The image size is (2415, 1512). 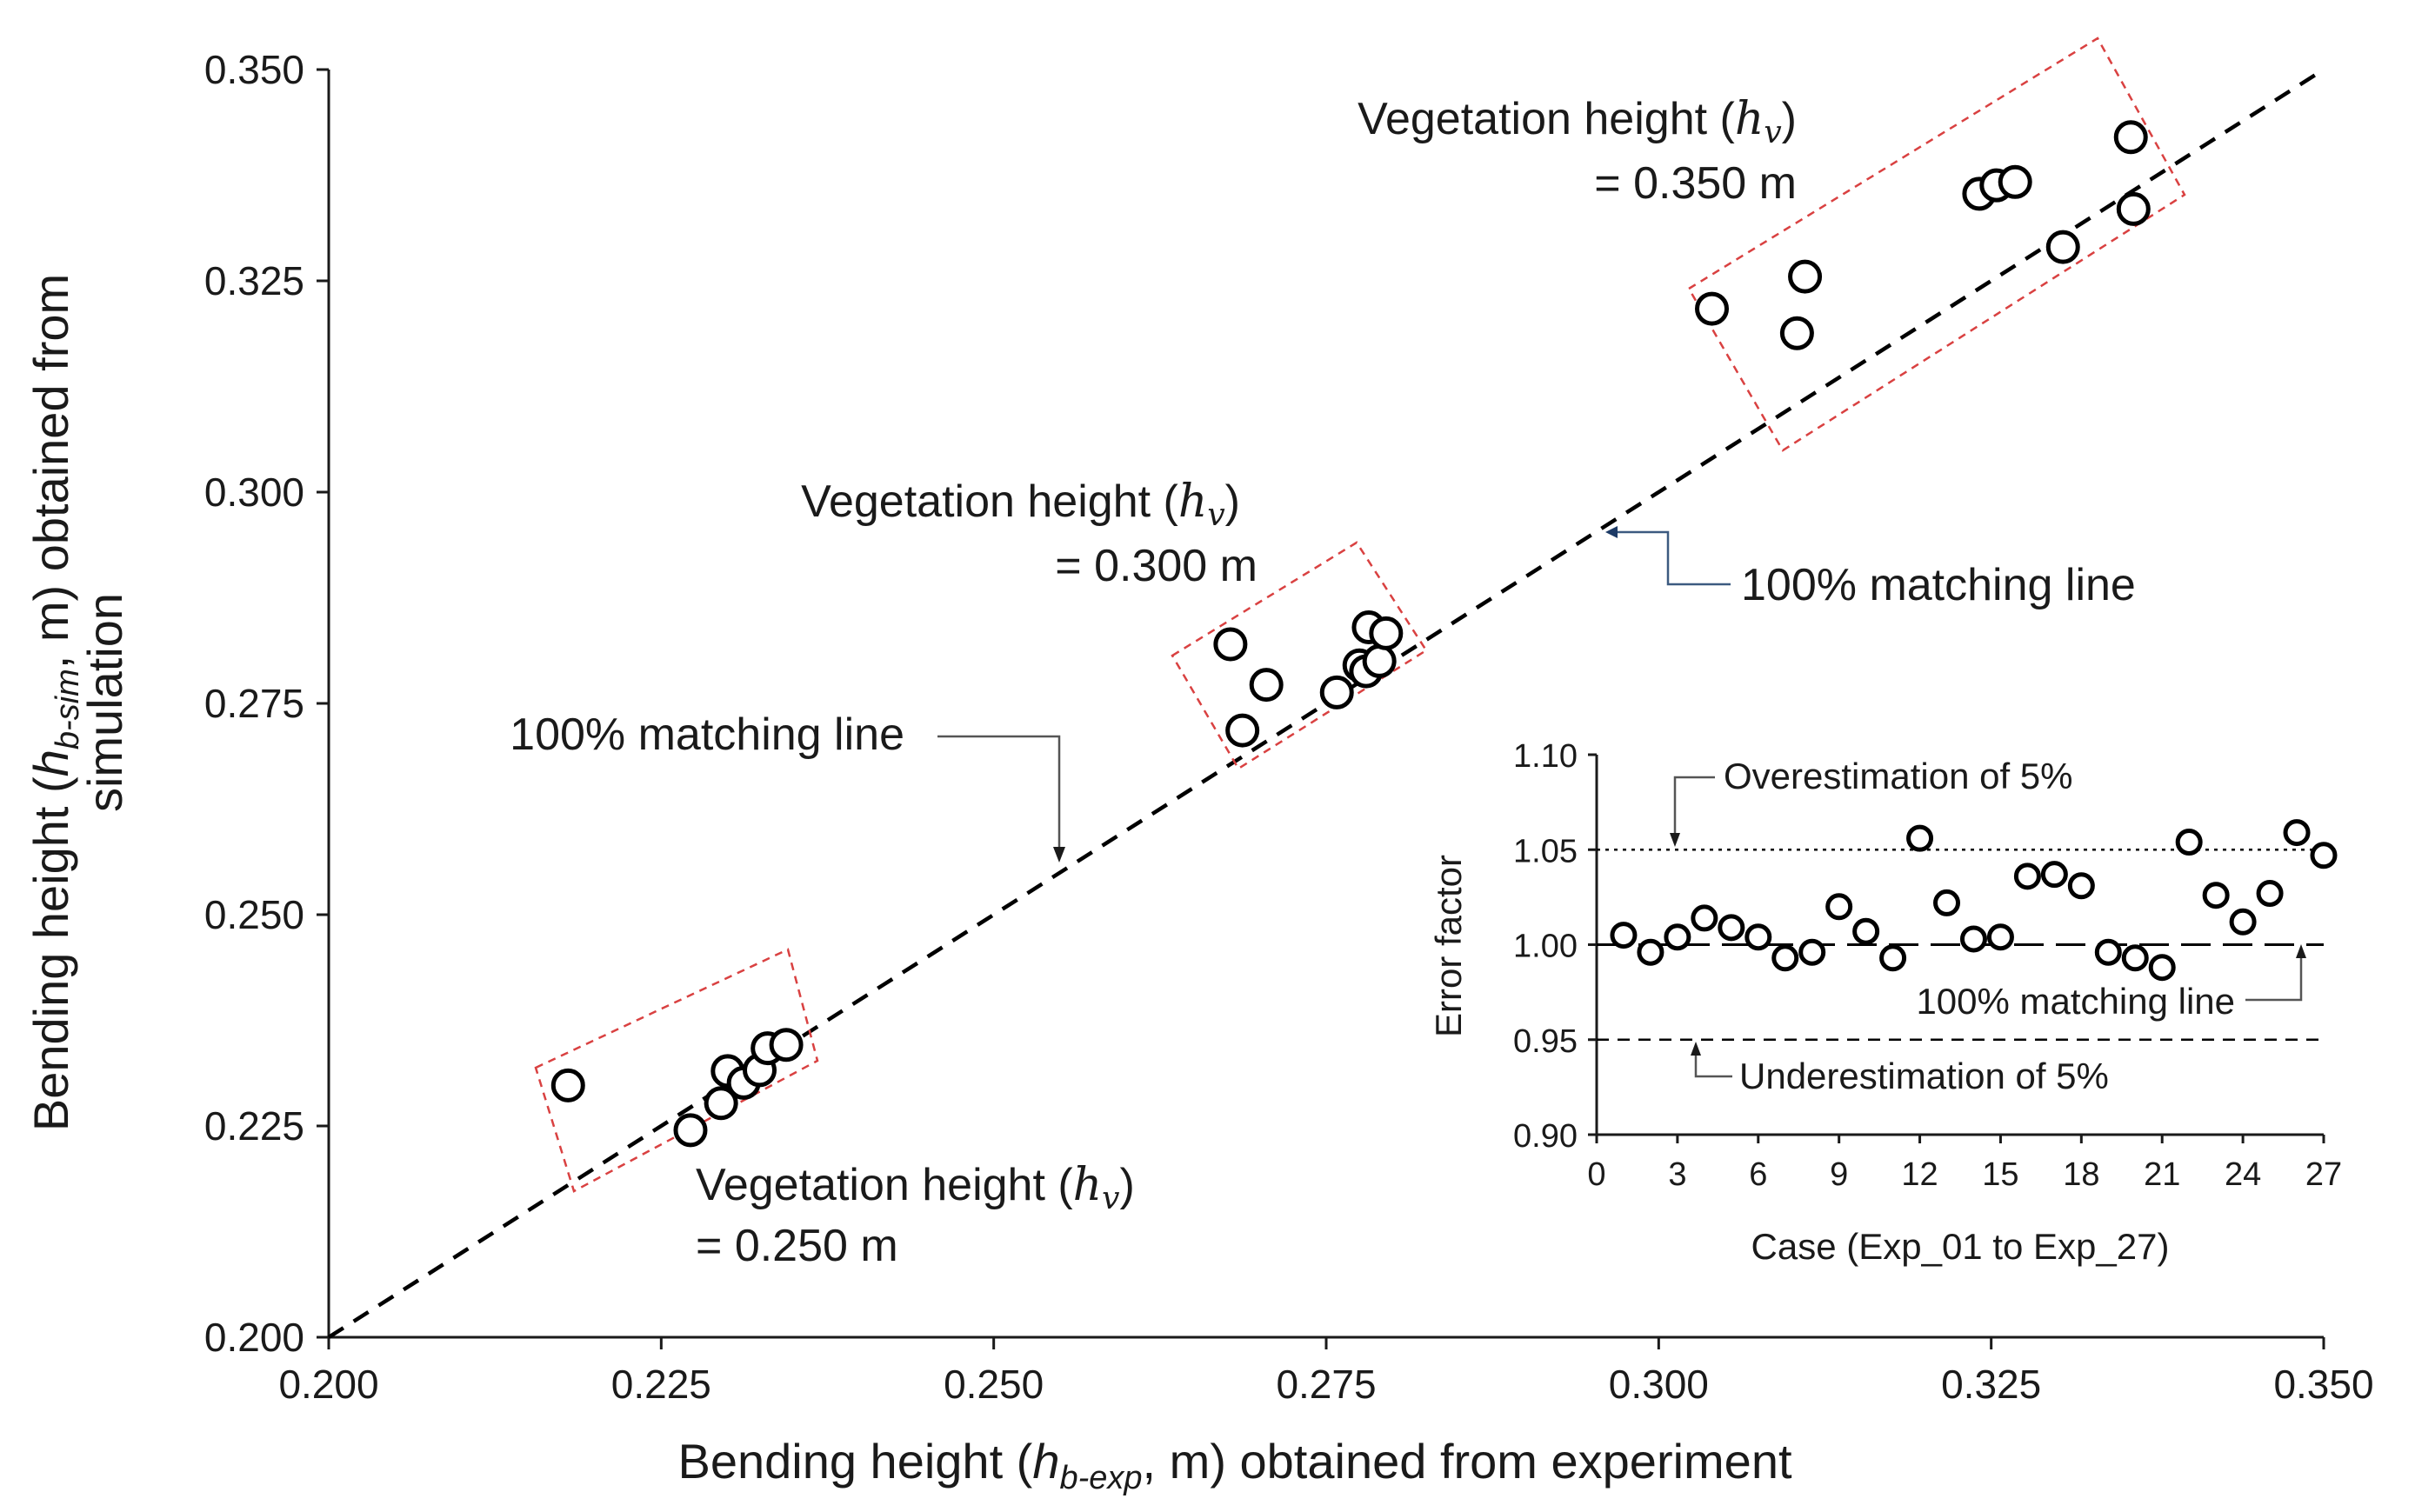 What do you see at coordinates (254, 69) in the screenshot?
I see `y-tick-label: 0.350` at bounding box center [254, 69].